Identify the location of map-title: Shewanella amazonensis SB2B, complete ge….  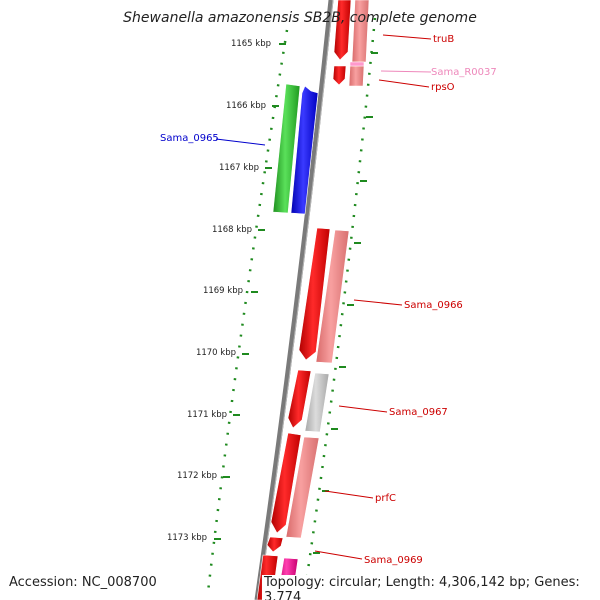
(300, 18).